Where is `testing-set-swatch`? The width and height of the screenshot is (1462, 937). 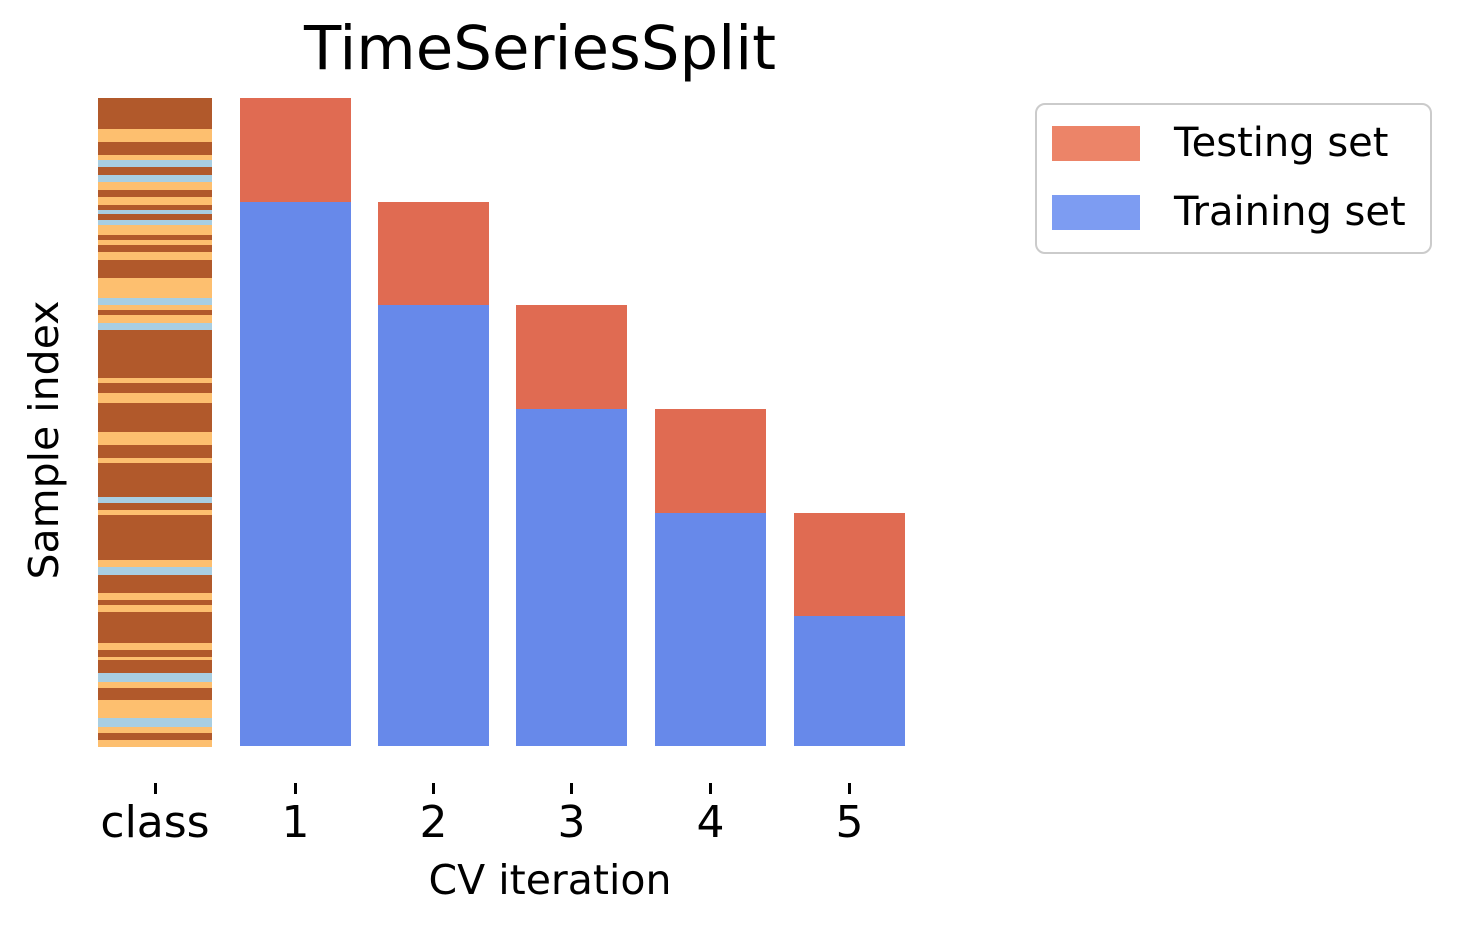 testing-set-swatch is located at coordinates (1096, 143).